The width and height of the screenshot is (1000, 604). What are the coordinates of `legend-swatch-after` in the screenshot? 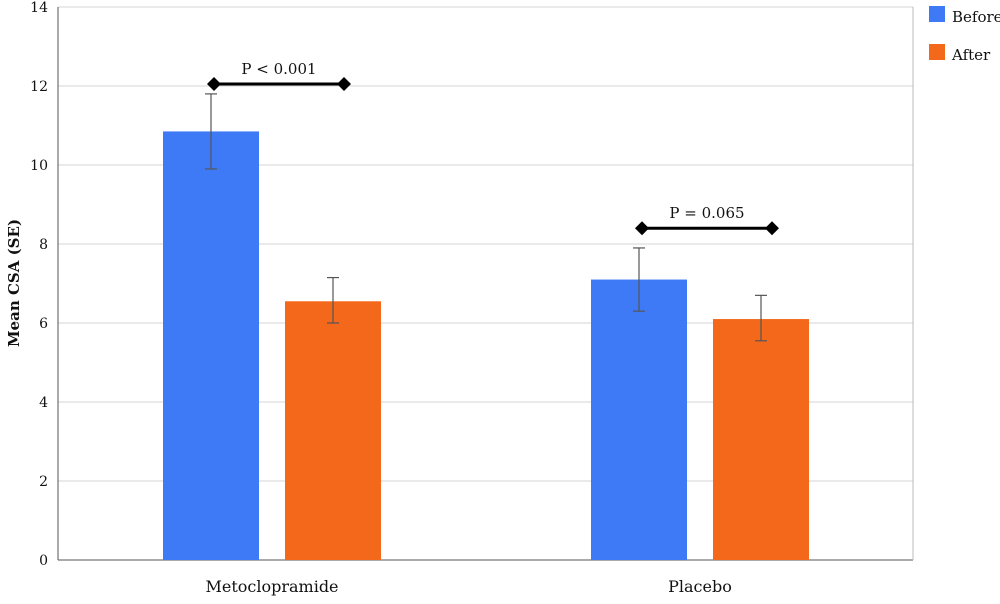 It's located at (937, 52).